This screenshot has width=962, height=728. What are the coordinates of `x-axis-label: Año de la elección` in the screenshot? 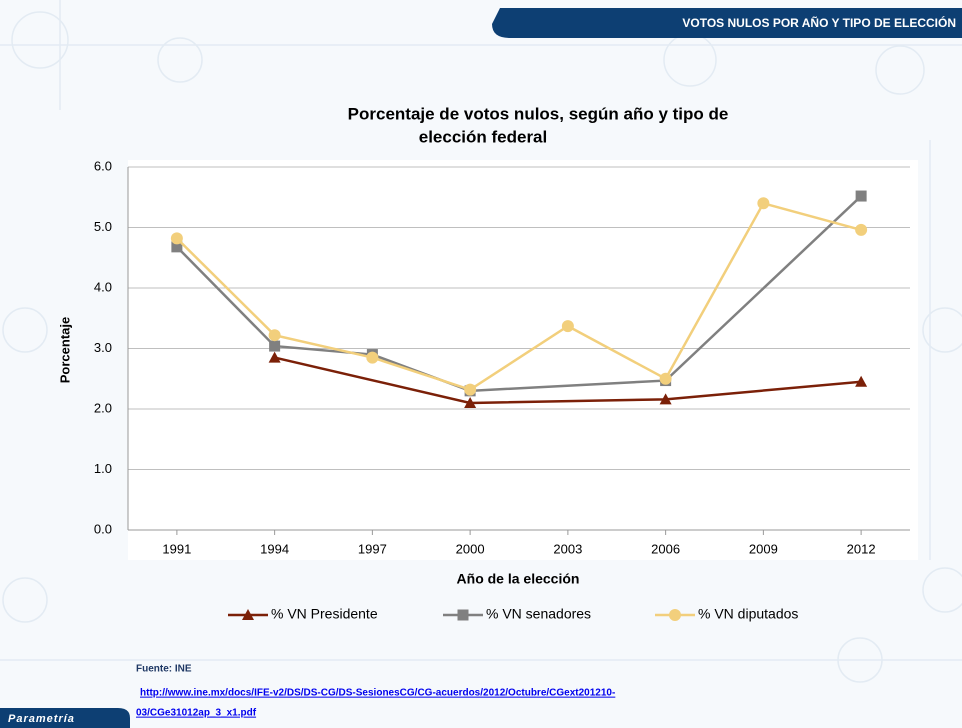 It's located at (518, 579).